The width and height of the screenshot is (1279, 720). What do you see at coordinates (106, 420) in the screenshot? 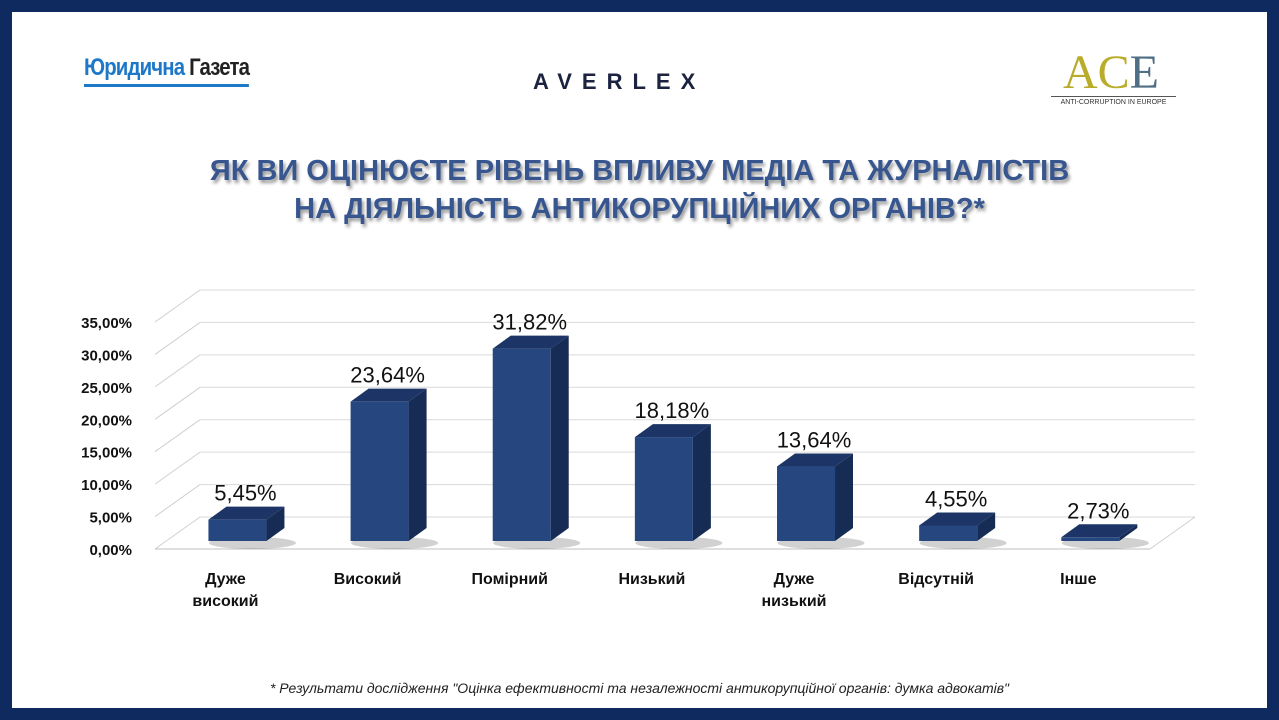
I see `y-tick-label: 20,00%` at bounding box center [106, 420].